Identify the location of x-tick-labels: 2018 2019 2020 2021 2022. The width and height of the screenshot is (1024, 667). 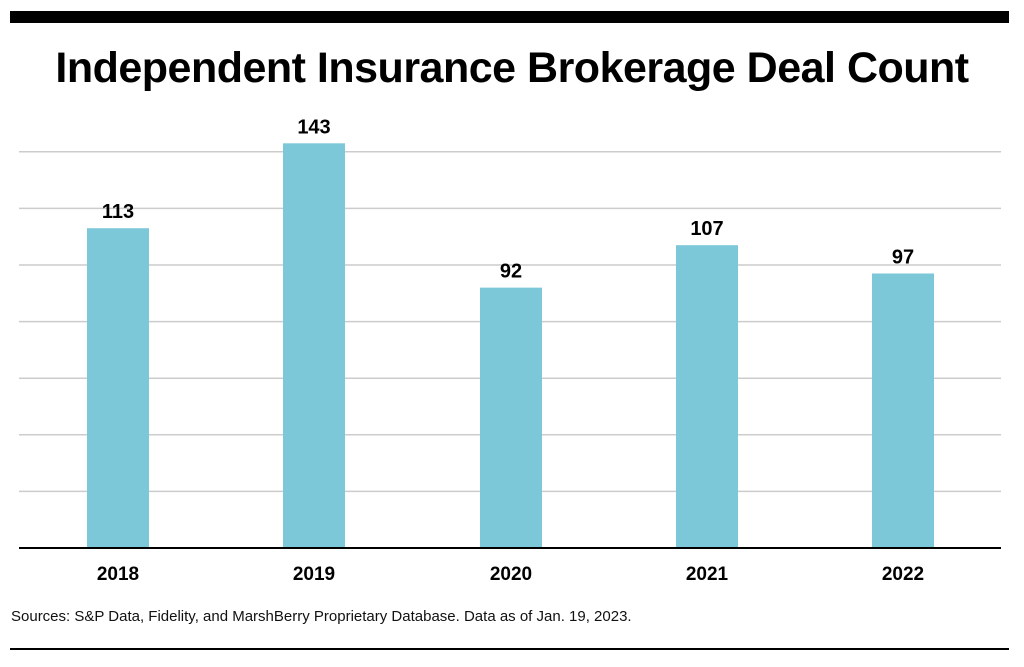
(510, 574).